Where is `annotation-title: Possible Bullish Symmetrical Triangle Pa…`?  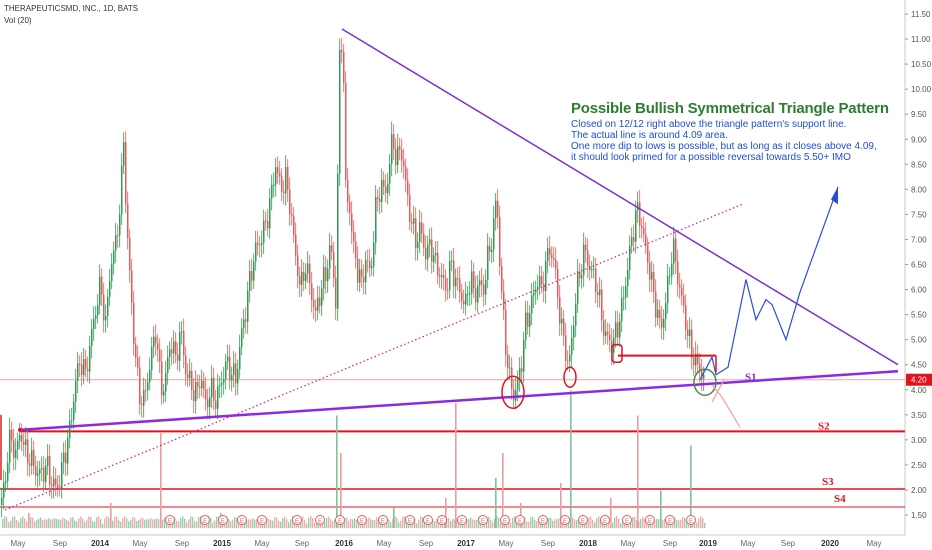
annotation-title: Possible Bullish Symmetrical Triangle Pa… is located at coordinates (730, 108).